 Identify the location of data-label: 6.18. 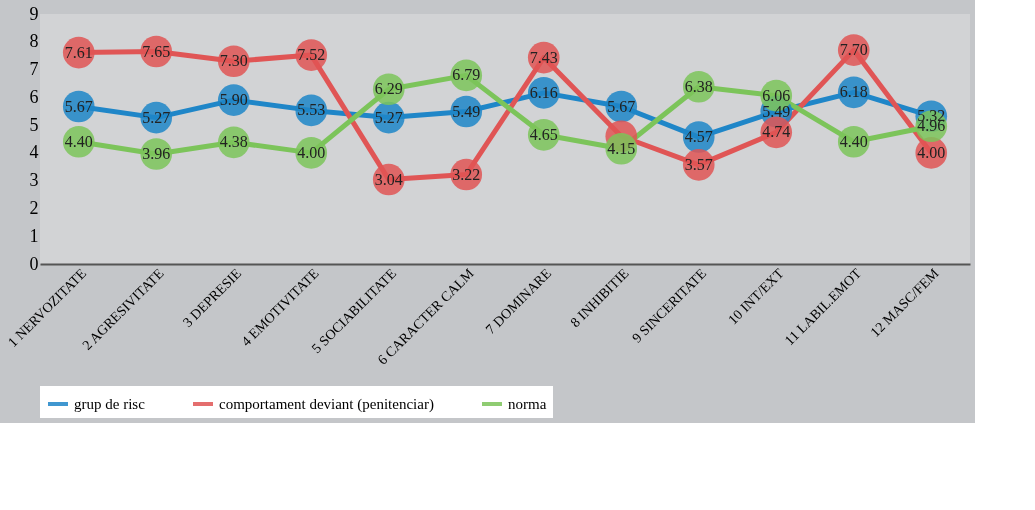
(853, 92).